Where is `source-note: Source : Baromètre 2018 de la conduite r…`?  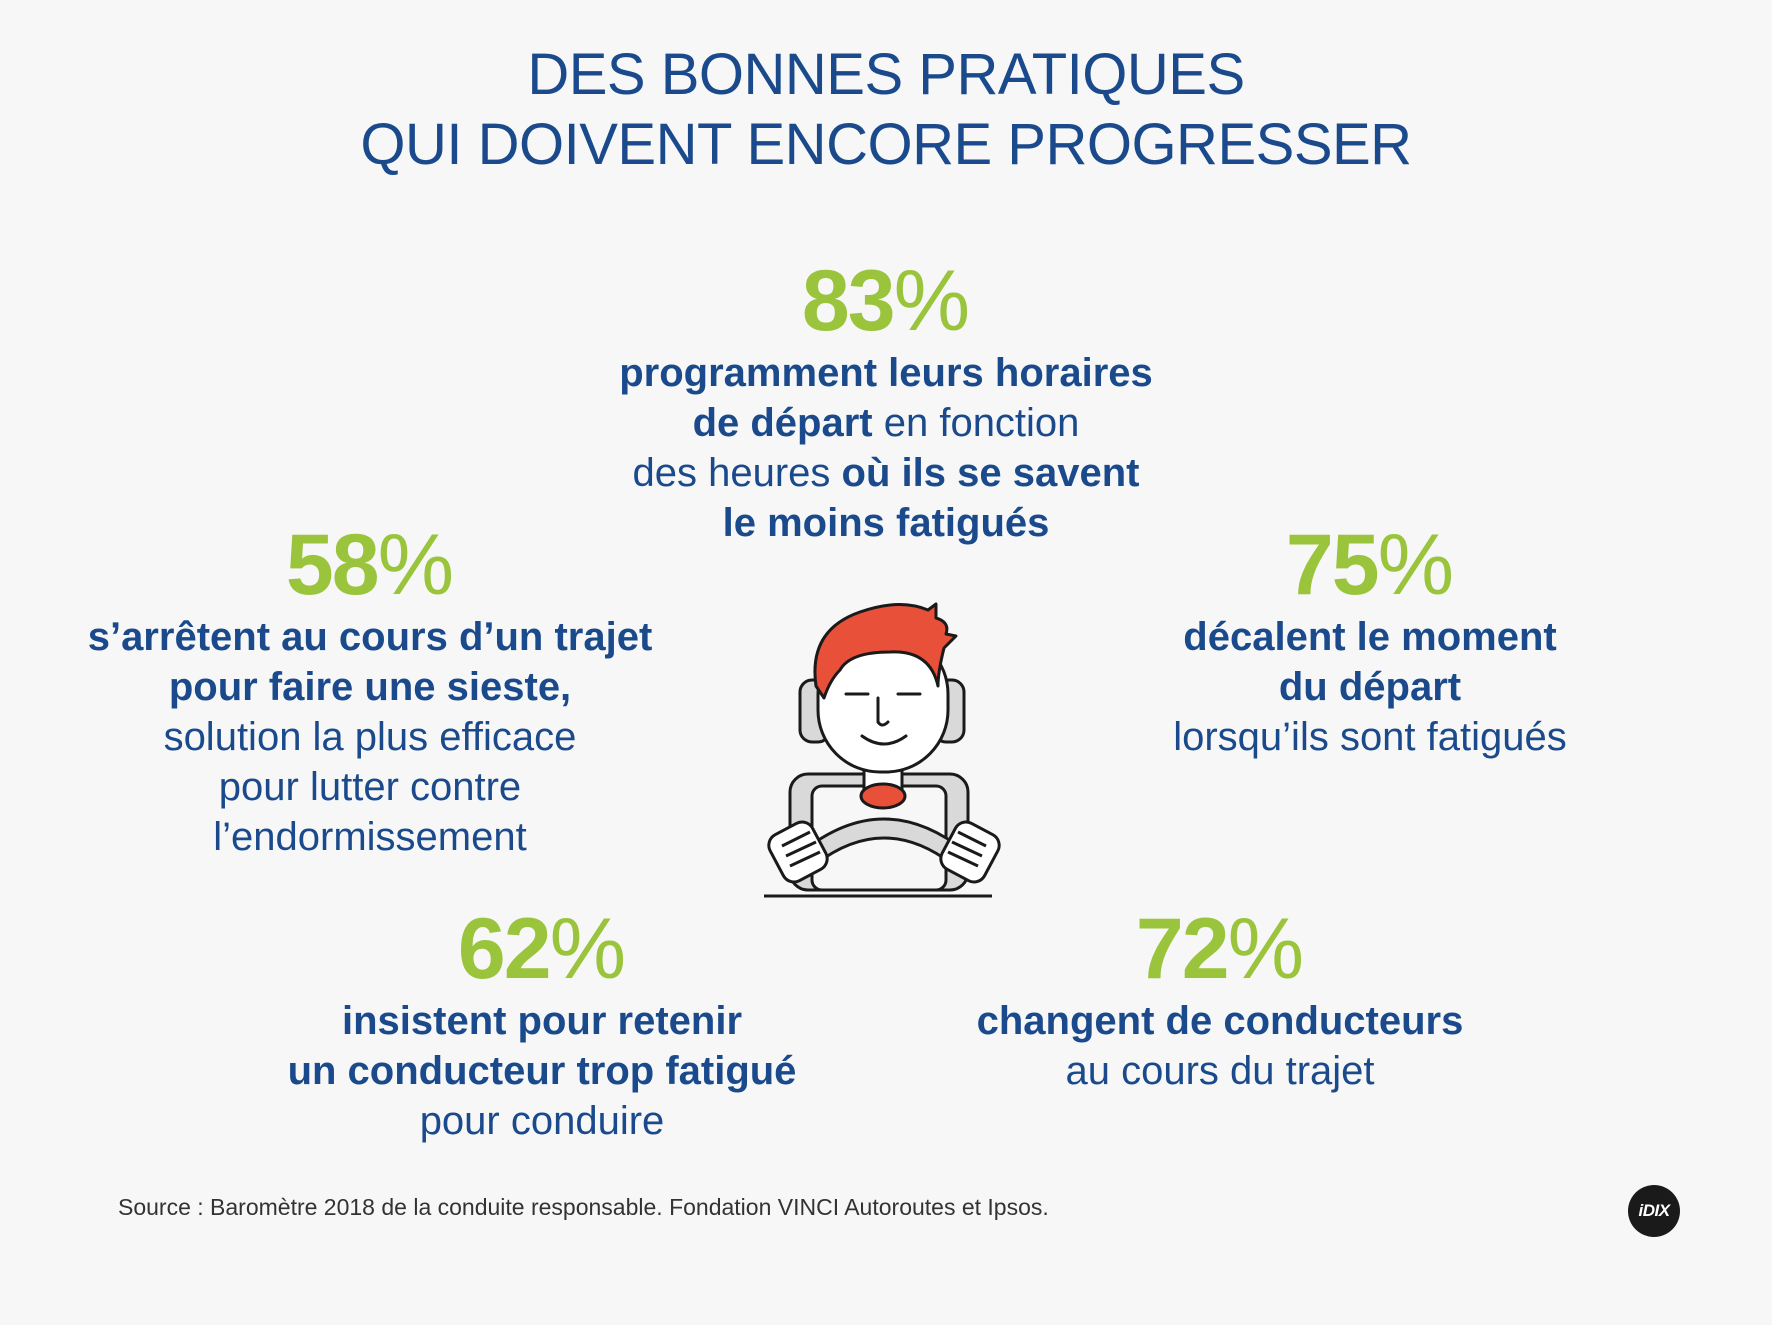 source-note: Source : Baromètre 2018 de la conduite r… is located at coordinates (583, 1207).